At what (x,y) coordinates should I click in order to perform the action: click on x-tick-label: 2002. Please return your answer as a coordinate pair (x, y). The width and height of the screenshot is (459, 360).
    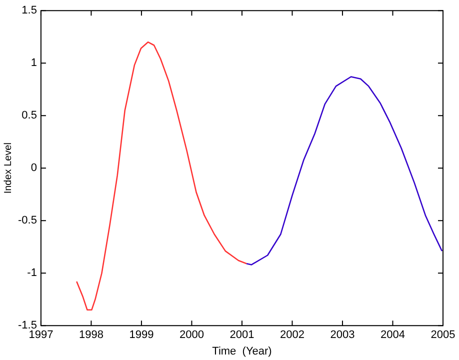
    Looking at the image, I should click on (292, 335).